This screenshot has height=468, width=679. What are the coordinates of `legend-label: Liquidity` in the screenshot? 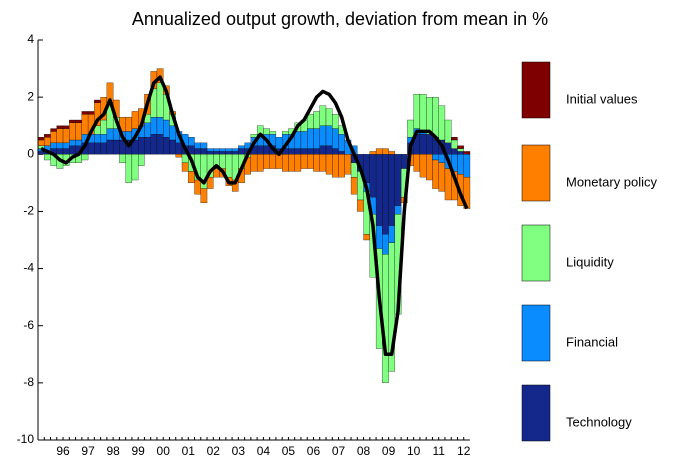 It's located at (590, 261).